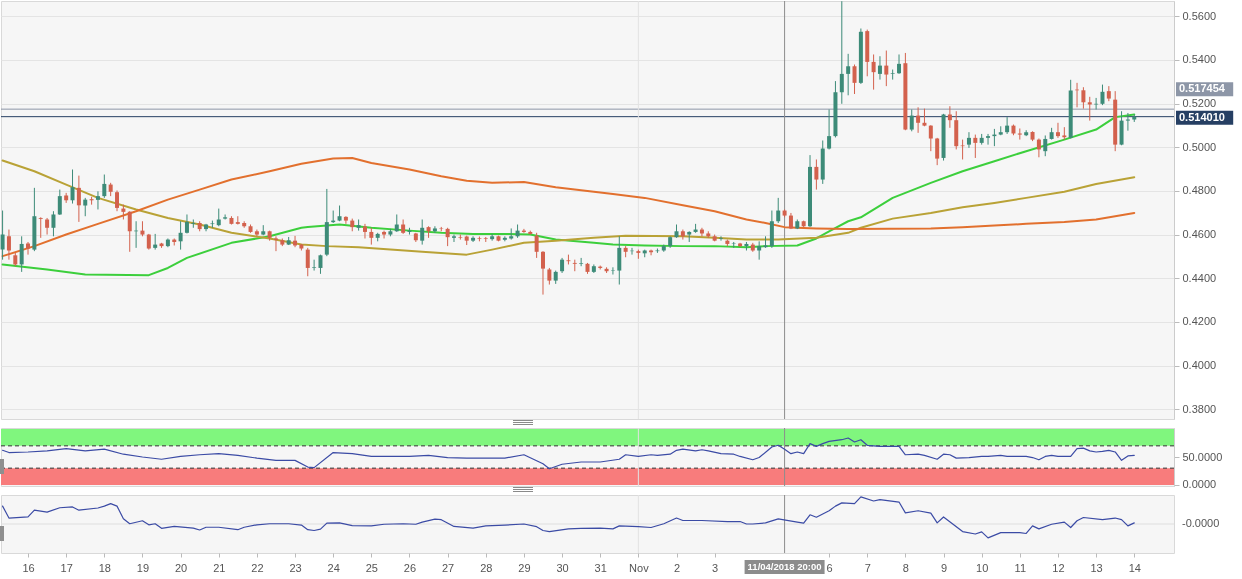 The image size is (1242, 579). Describe the element at coordinates (181, 567) in the screenshot. I see `x-tick-label: 20` at that location.